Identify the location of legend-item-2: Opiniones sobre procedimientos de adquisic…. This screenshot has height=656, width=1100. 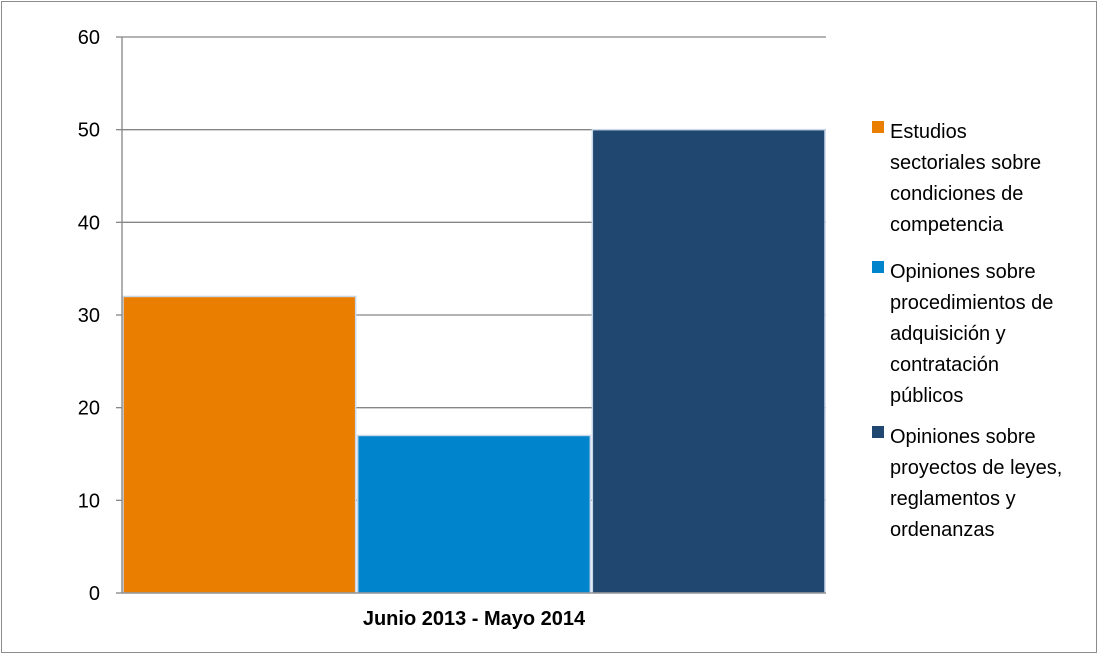
(962, 334).